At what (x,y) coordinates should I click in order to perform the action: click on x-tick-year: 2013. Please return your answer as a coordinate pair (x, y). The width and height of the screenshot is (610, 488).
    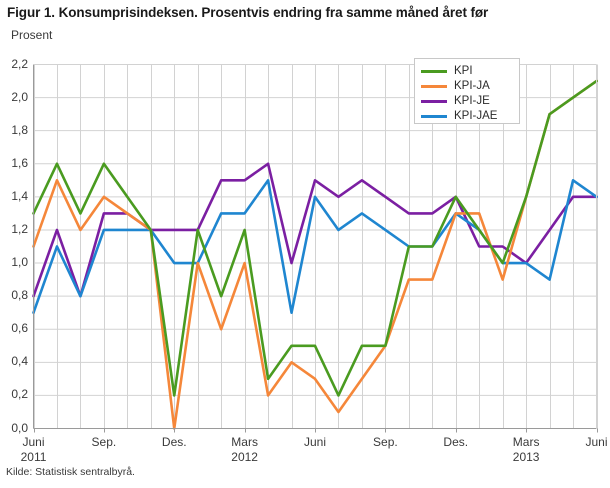
    Looking at the image, I should click on (526, 456).